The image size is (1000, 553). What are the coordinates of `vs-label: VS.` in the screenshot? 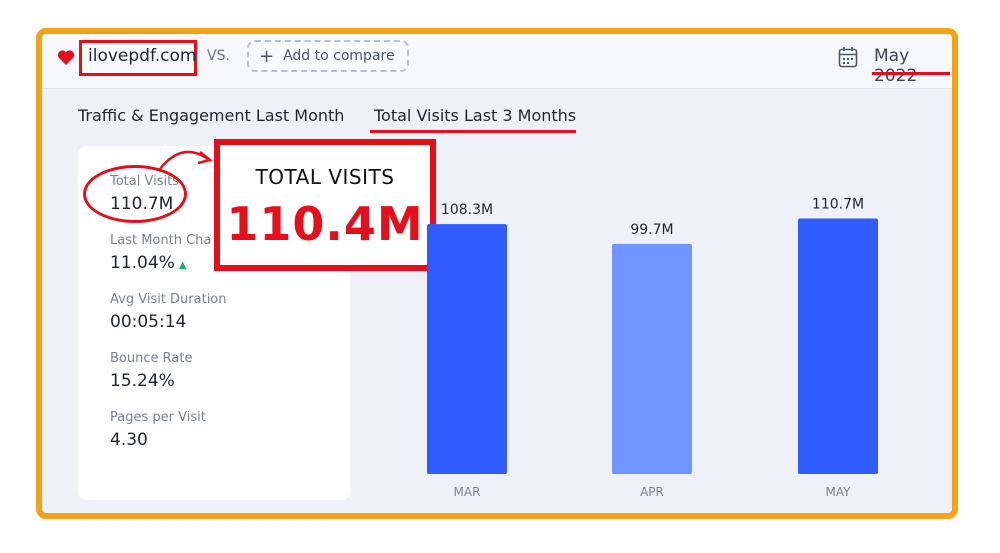 It's located at (218, 56).